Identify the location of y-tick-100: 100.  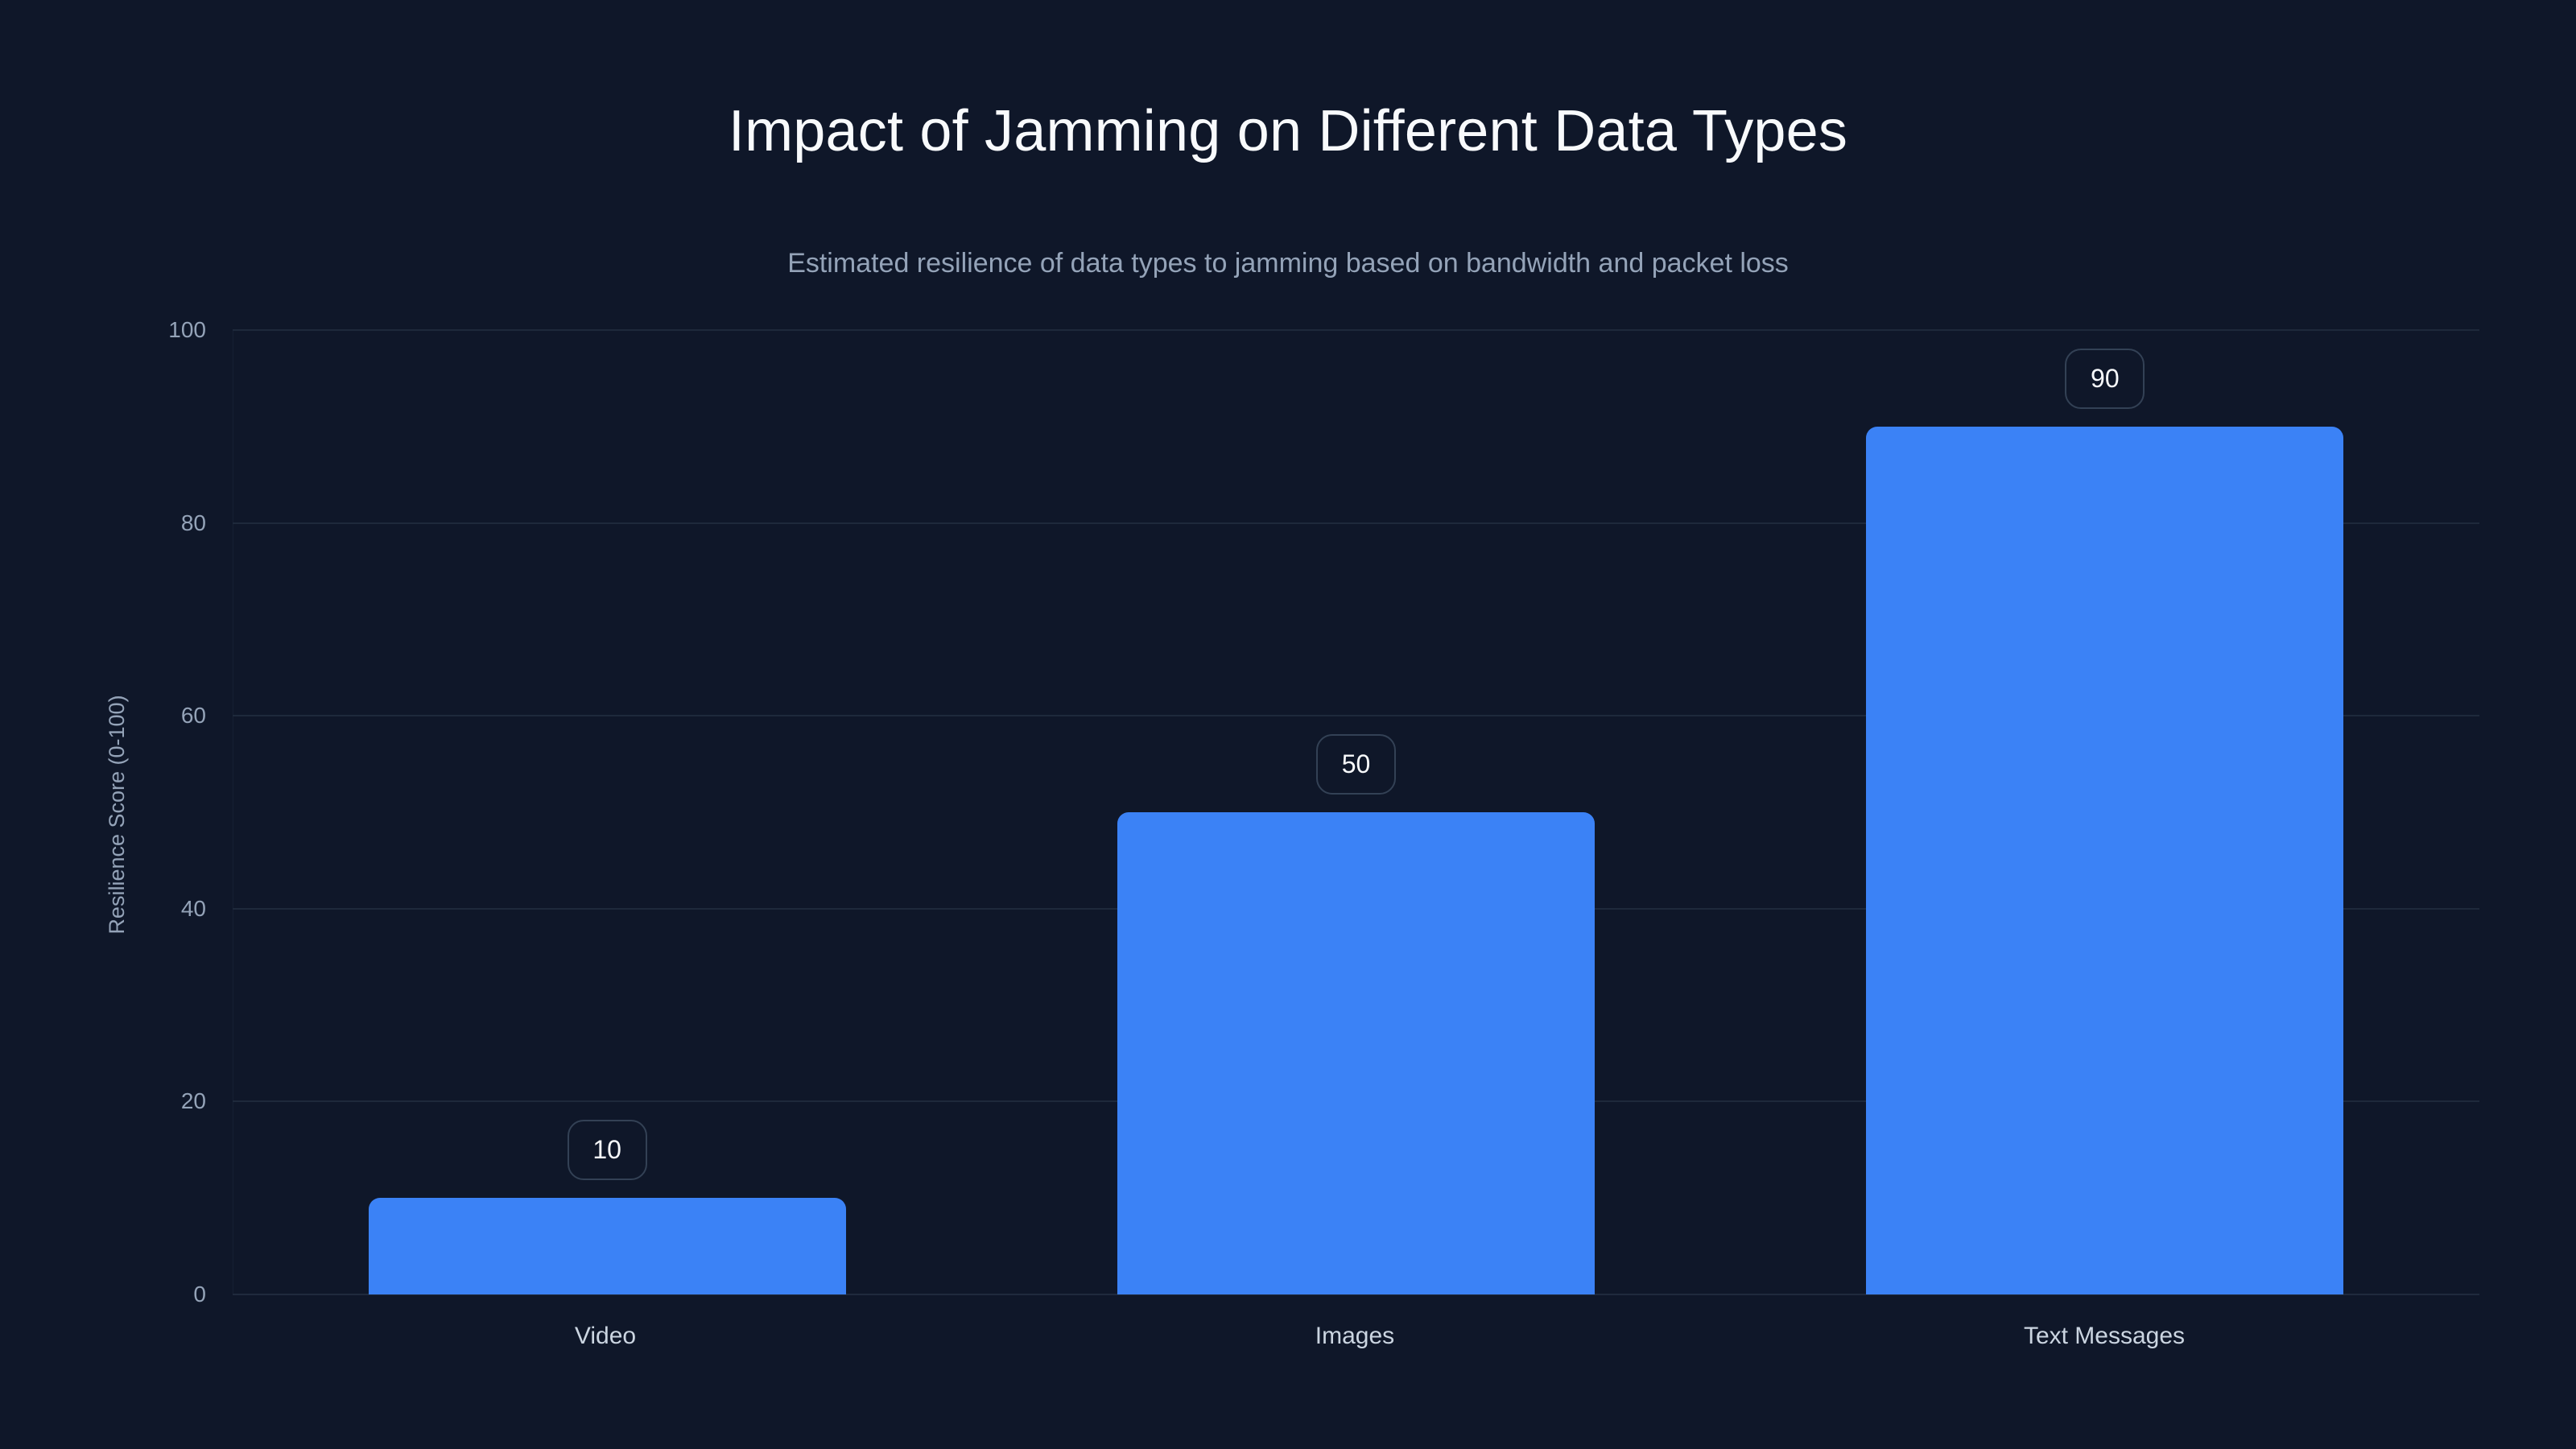
(187, 329).